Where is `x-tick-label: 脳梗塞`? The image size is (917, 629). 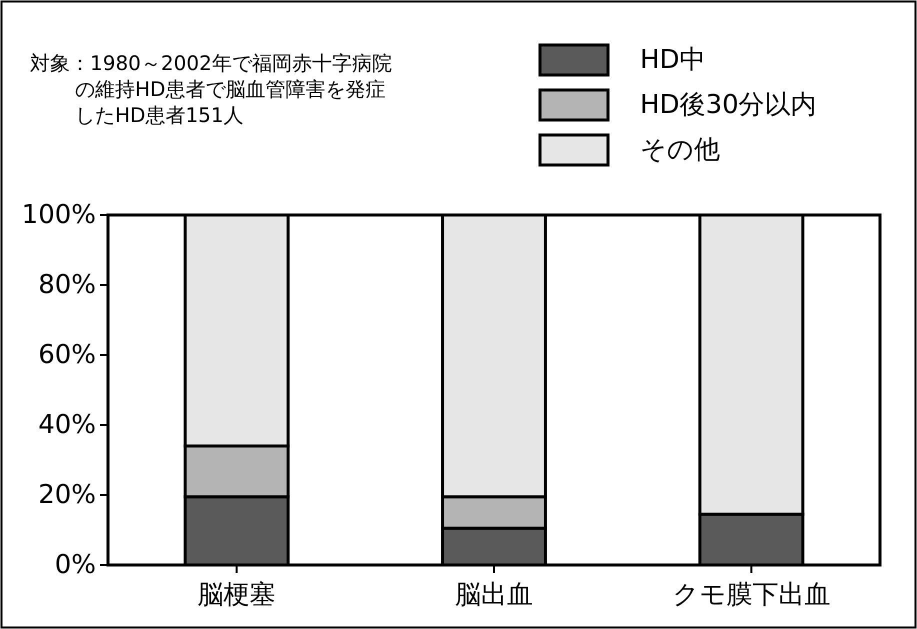 x-tick-label: 脳梗塞 is located at coordinates (237, 595).